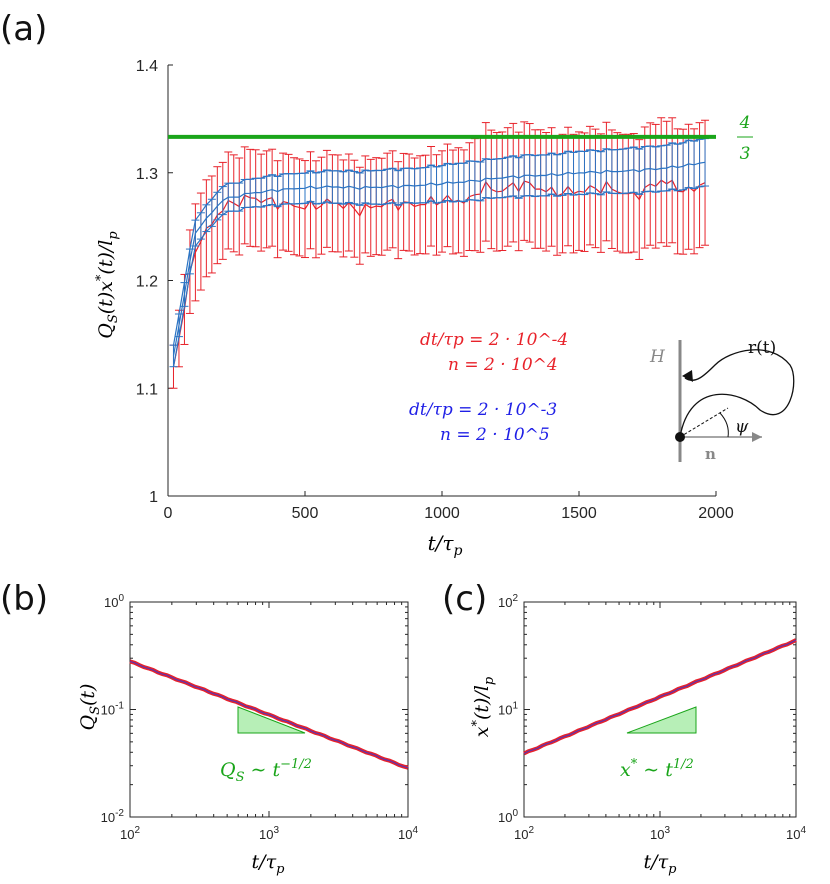  What do you see at coordinates (495, 435) in the screenshot?
I see `legend-blue-2: n = 2 · 10^5` at bounding box center [495, 435].